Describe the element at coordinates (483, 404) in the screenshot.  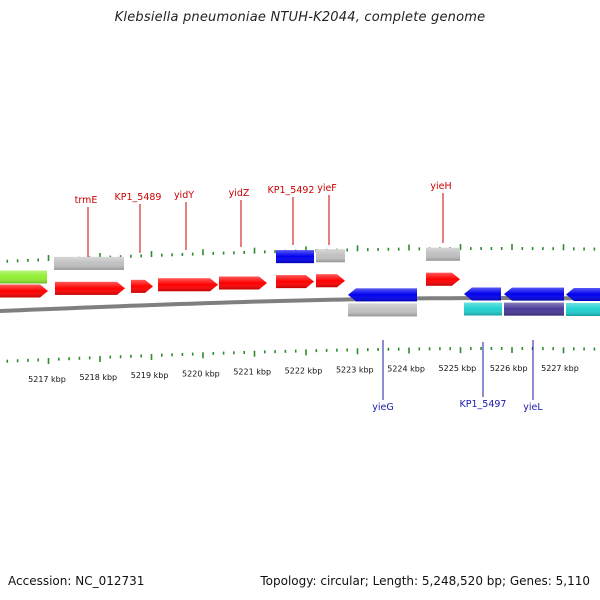
I see `gene-label-kp1-5497: KP1_5497` at that location.